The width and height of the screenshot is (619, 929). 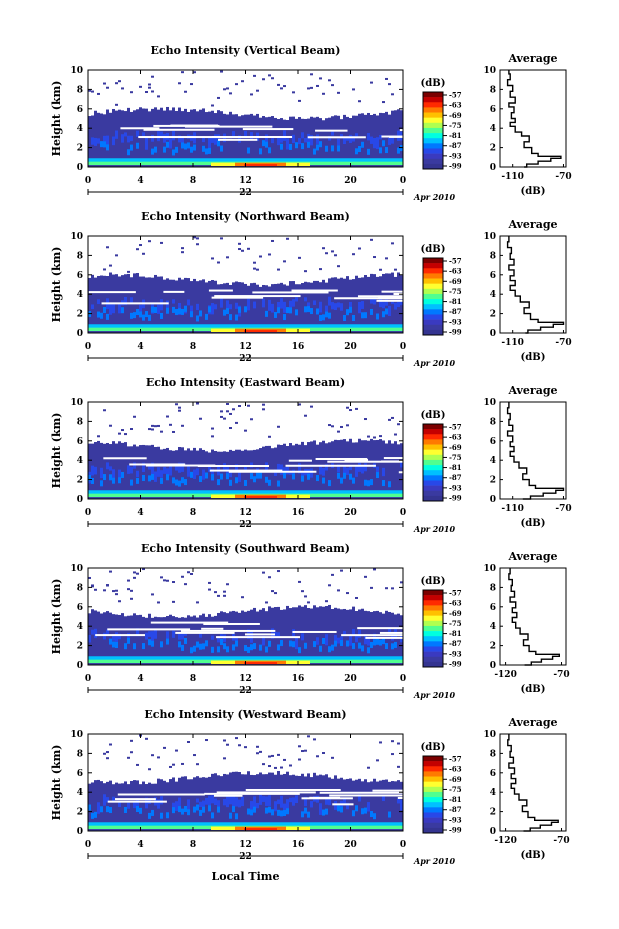 I want to click on colorbar-tick-label: -69, so click(x=455, y=115).